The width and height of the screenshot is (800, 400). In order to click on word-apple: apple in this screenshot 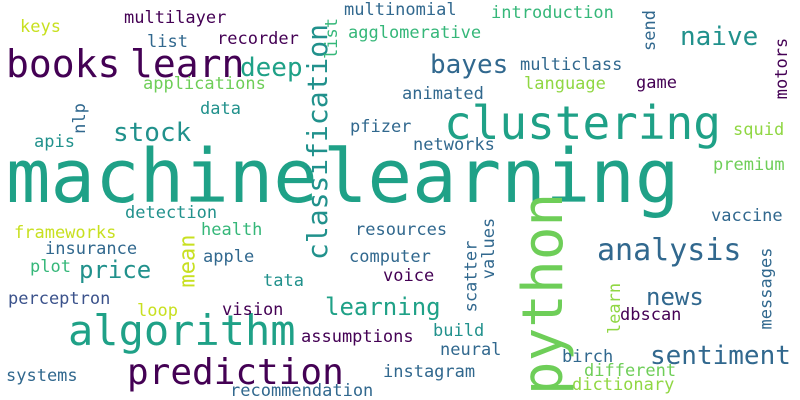, I will do `click(229, 257)`.